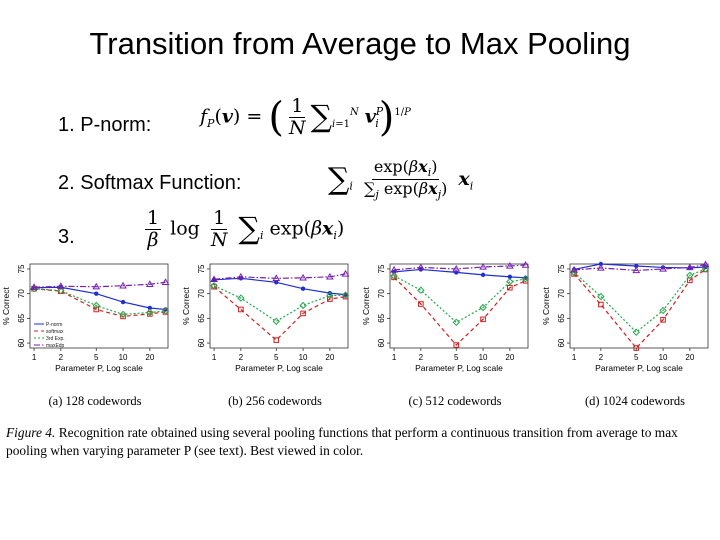 Image resolution: width=720 pixels, height=540 pixels. What do you see at coordinates (105, 125) in the screenshot?
I see `item-pnorm-label: 1. P-norm:` at bounding box center [105, 125].